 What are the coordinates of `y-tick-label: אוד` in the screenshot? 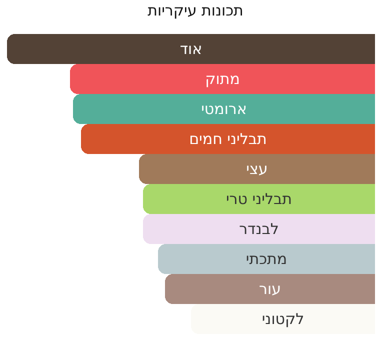 It's located at (191, 49).